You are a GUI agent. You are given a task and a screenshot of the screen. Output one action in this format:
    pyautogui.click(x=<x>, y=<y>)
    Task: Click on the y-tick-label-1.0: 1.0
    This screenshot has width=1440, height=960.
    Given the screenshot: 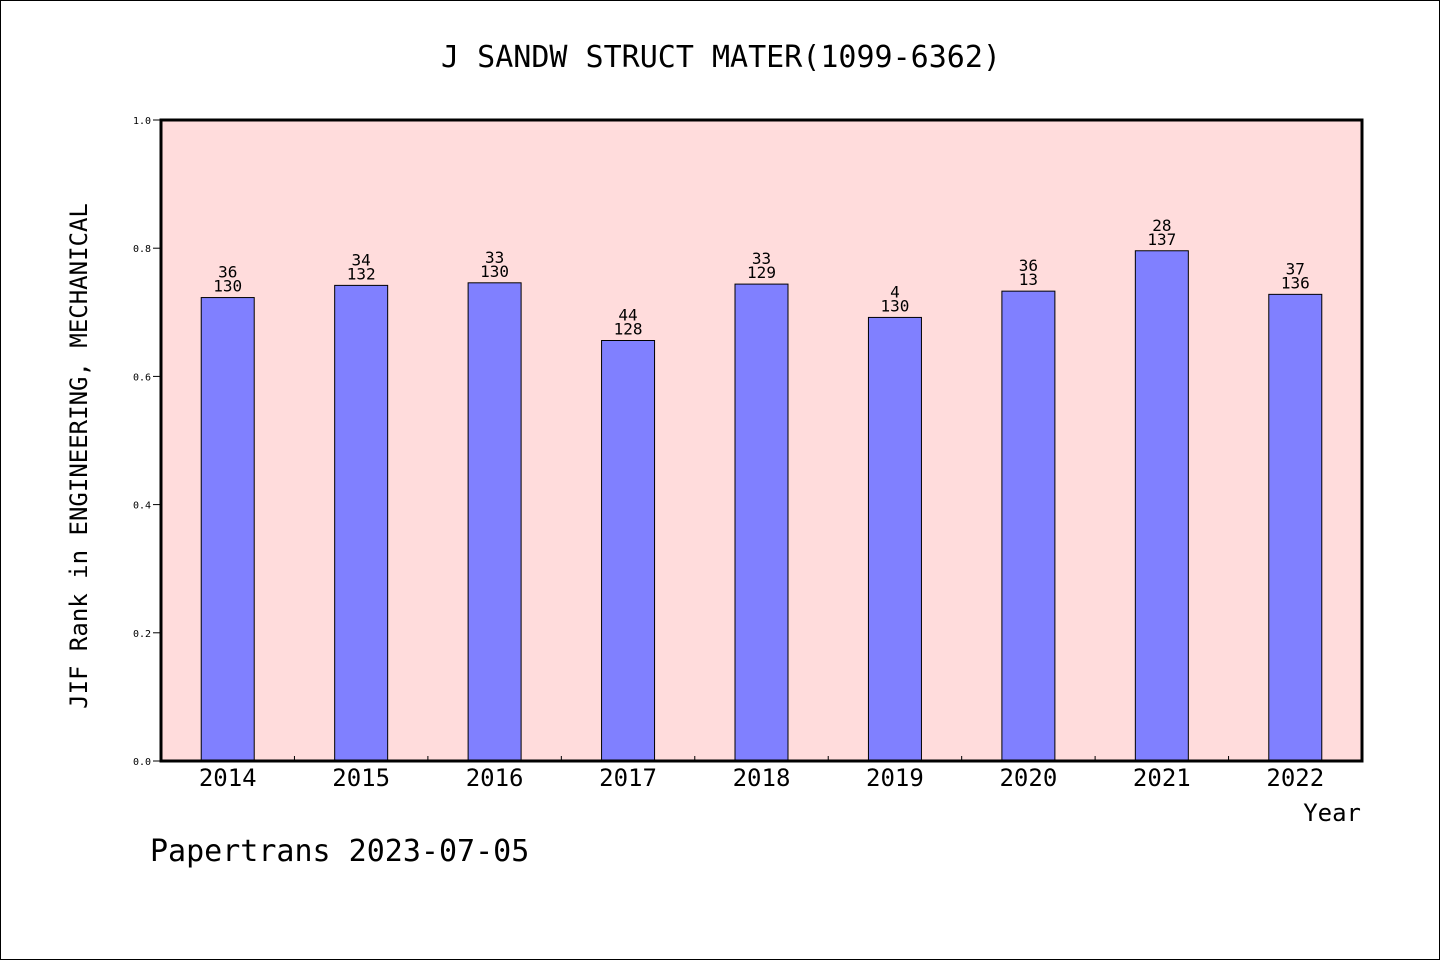 What is the action you would take?
    pyautogui.click(x=142, y=121)
    